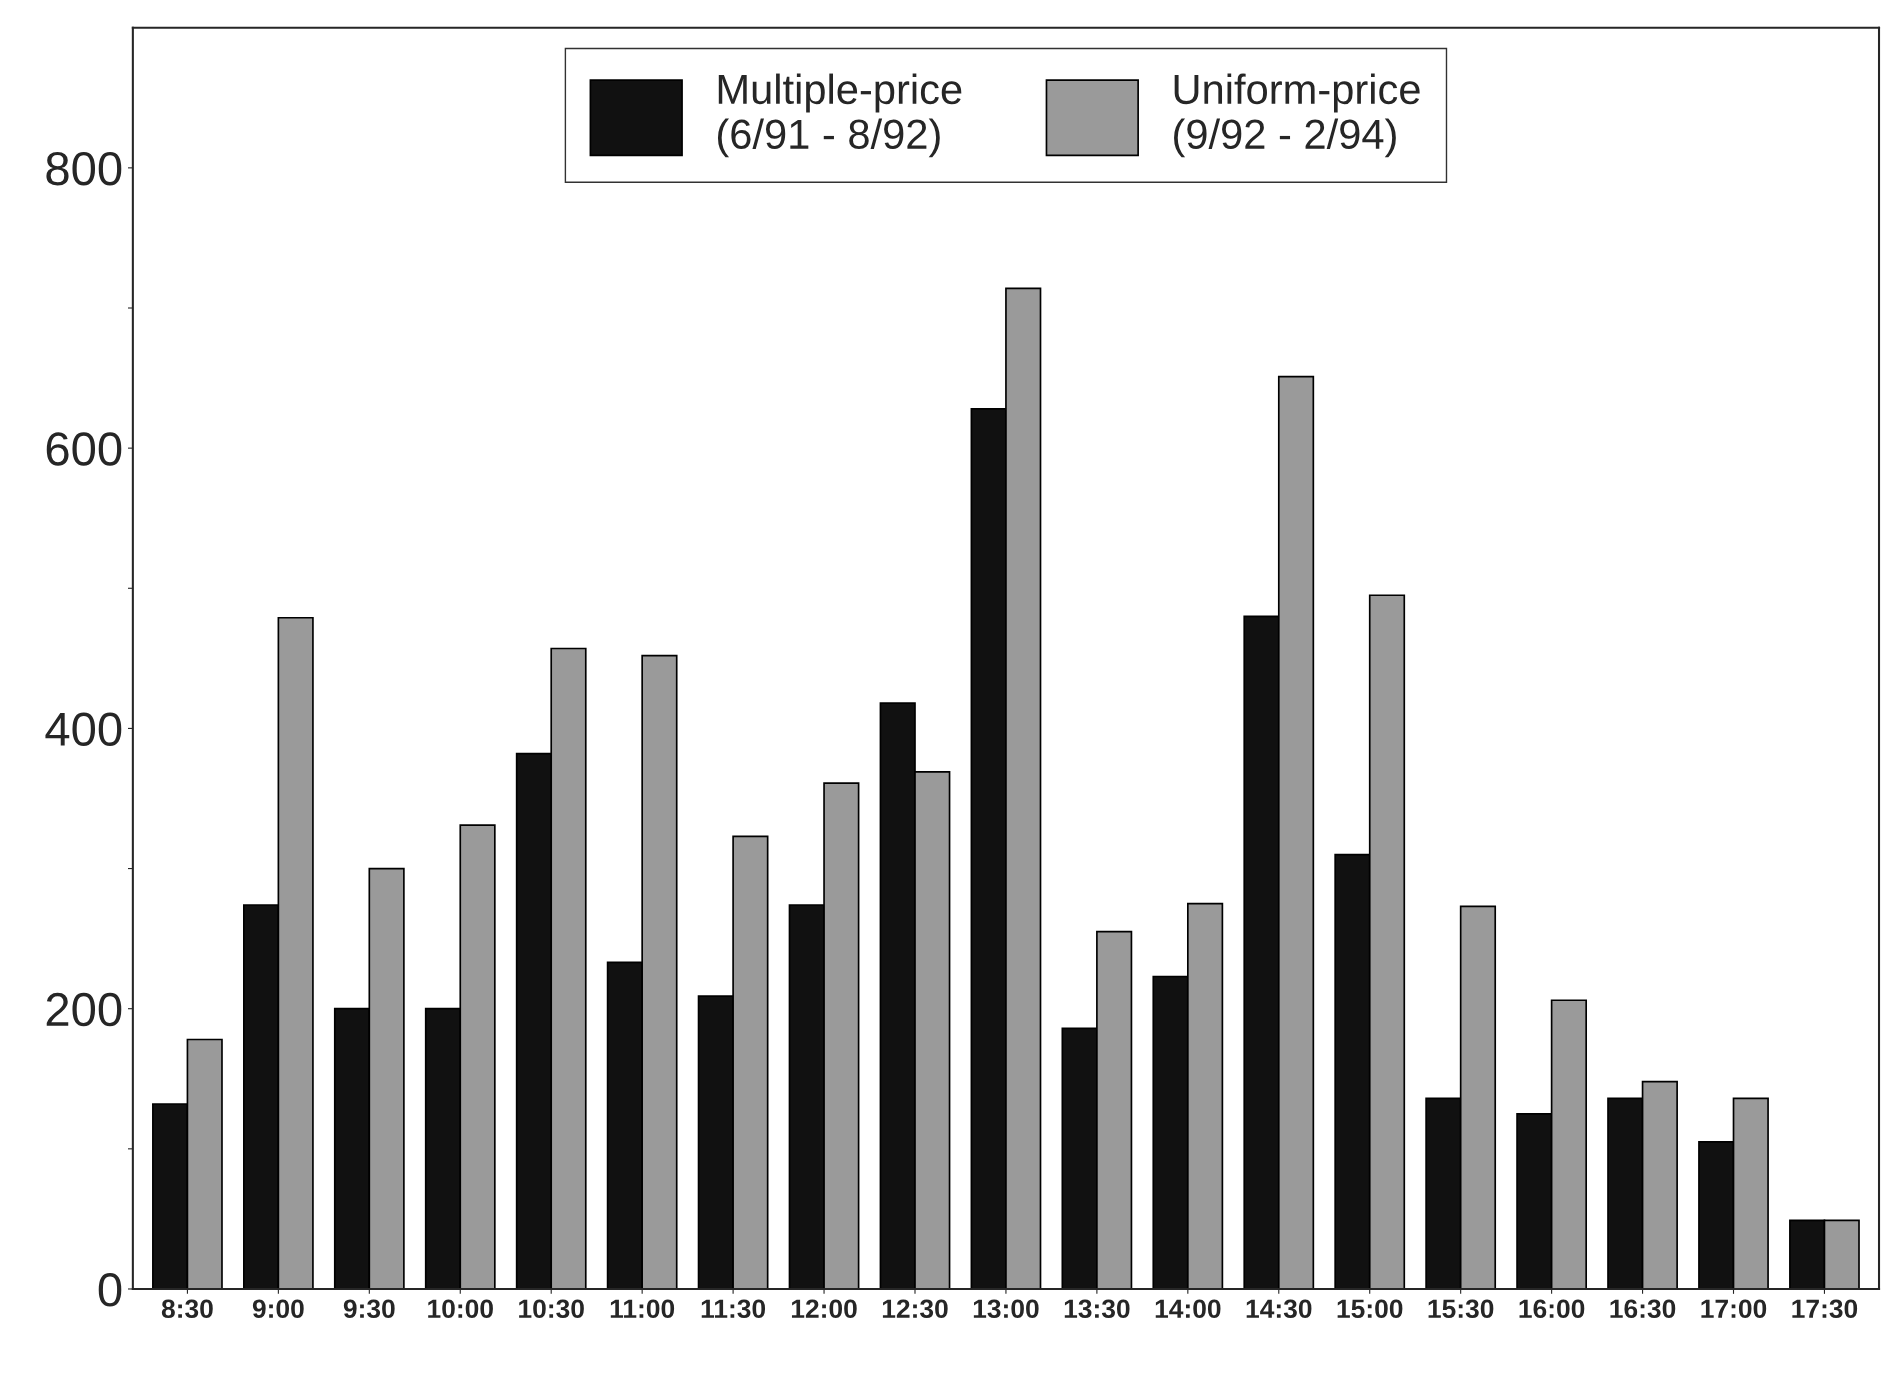 This screenshot has width=1898, height=1386. I want to click on x-tick-label: 16:30, so click(1643, 1309).